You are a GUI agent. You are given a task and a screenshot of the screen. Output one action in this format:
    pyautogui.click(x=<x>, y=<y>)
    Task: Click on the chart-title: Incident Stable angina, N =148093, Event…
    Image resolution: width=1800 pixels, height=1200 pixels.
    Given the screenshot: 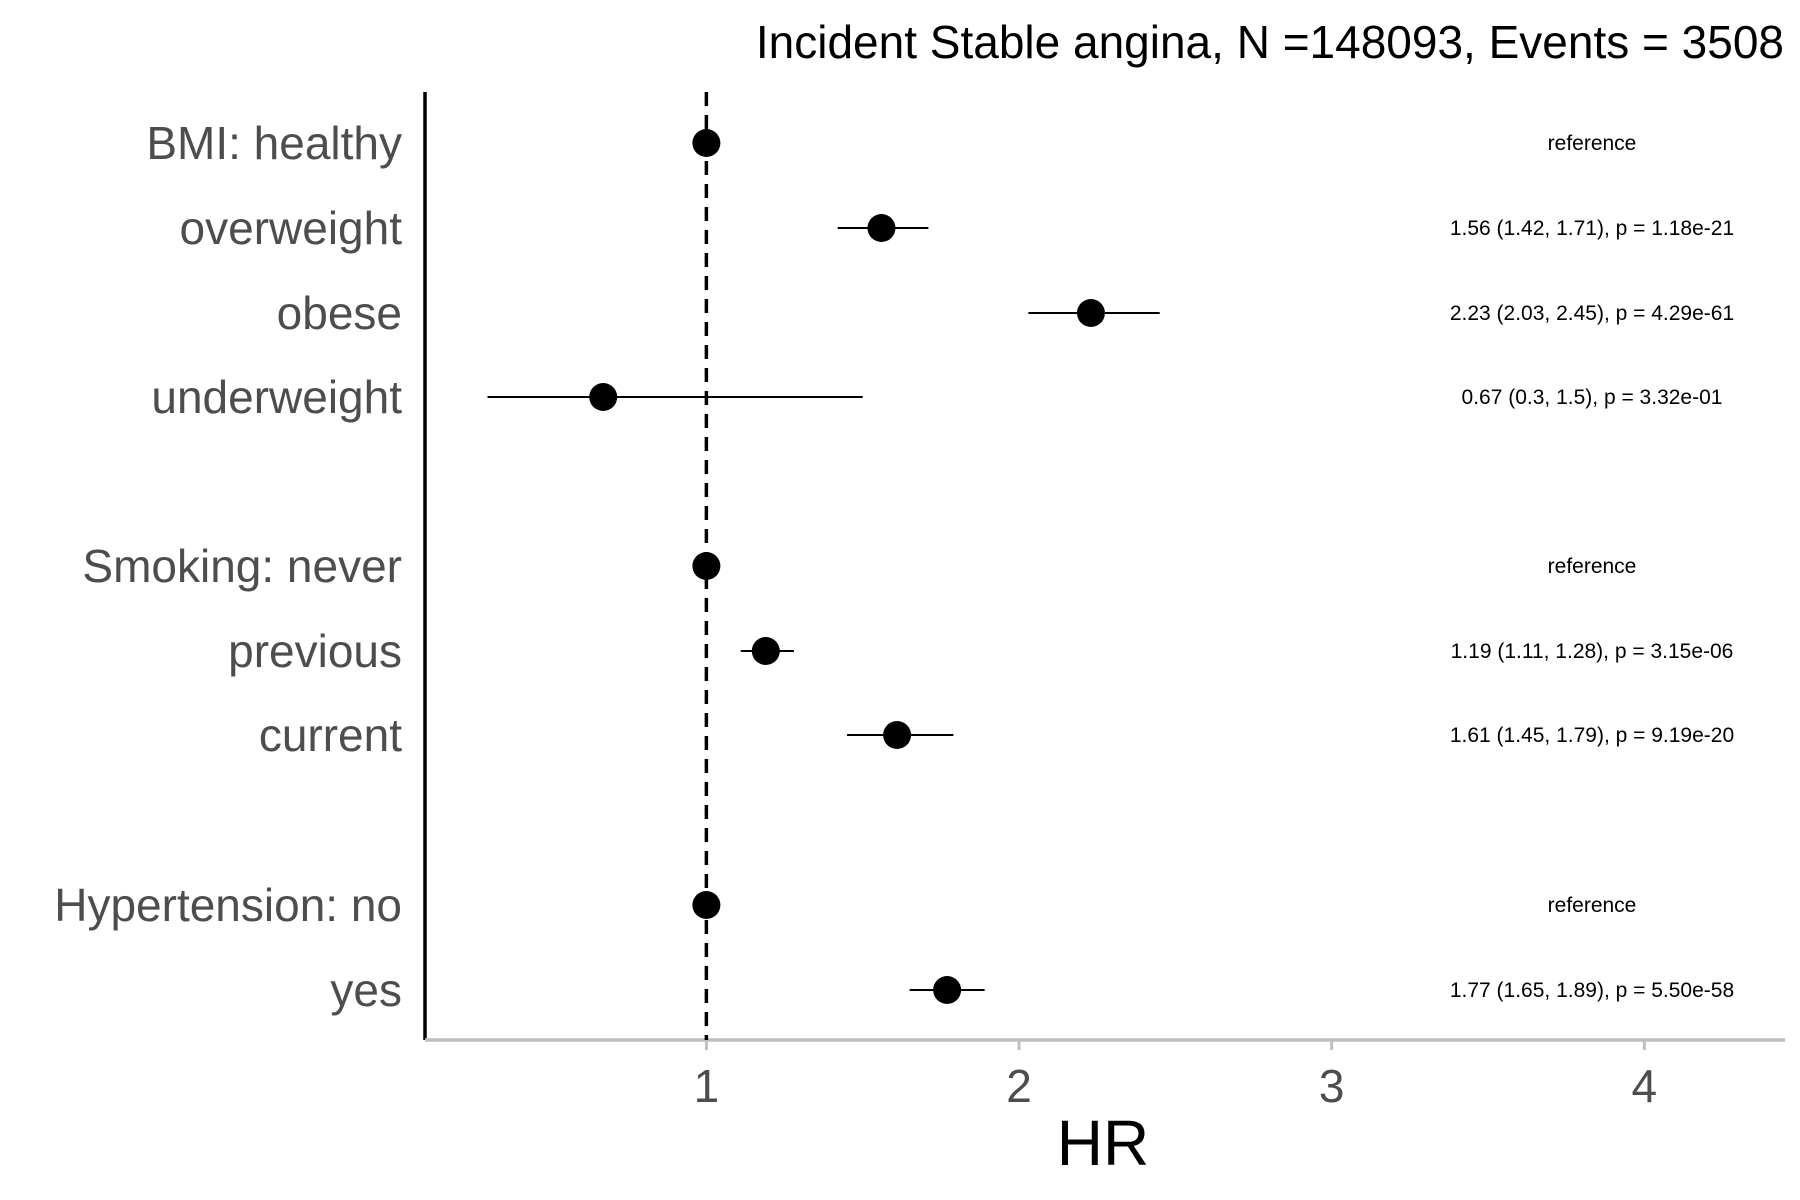 What is the action you would take?
    pyautogui.click(x=1270, y=42)
    